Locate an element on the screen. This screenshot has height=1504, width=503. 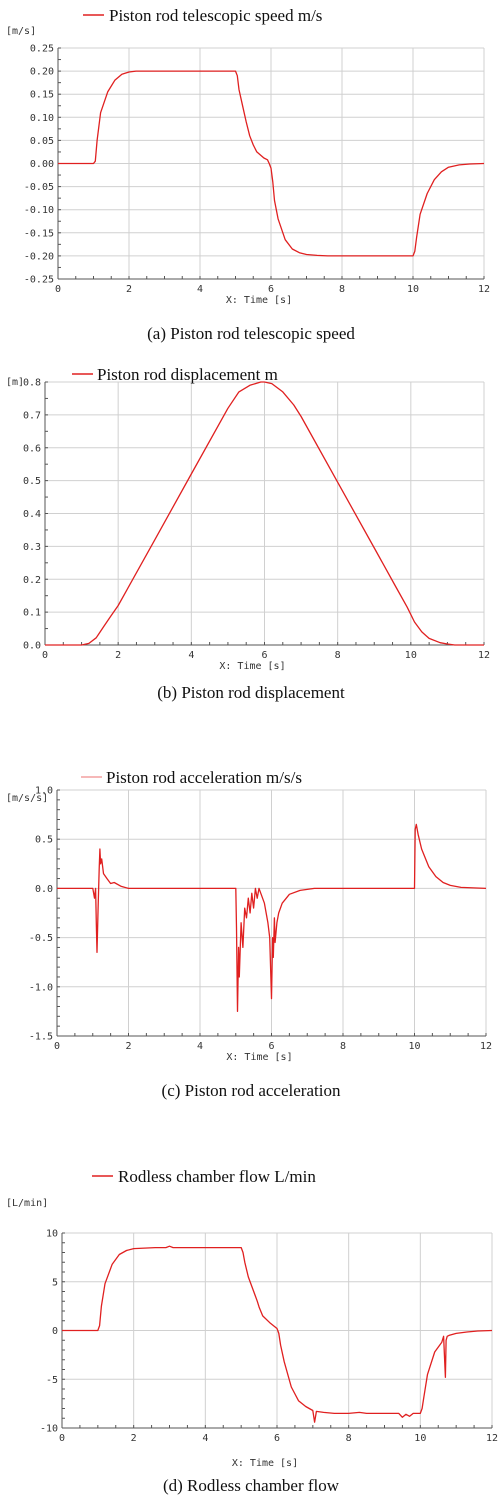
y-tick-label: 0.7 is located at coordinates (32, 415).